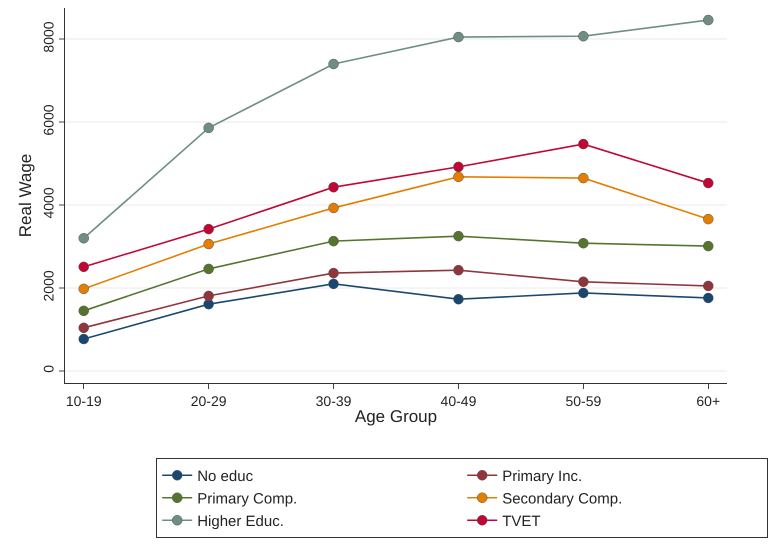 The width and height of the screenshot is (774, 546). I want to click on x-tick-label: 60+, so click(708, 400).